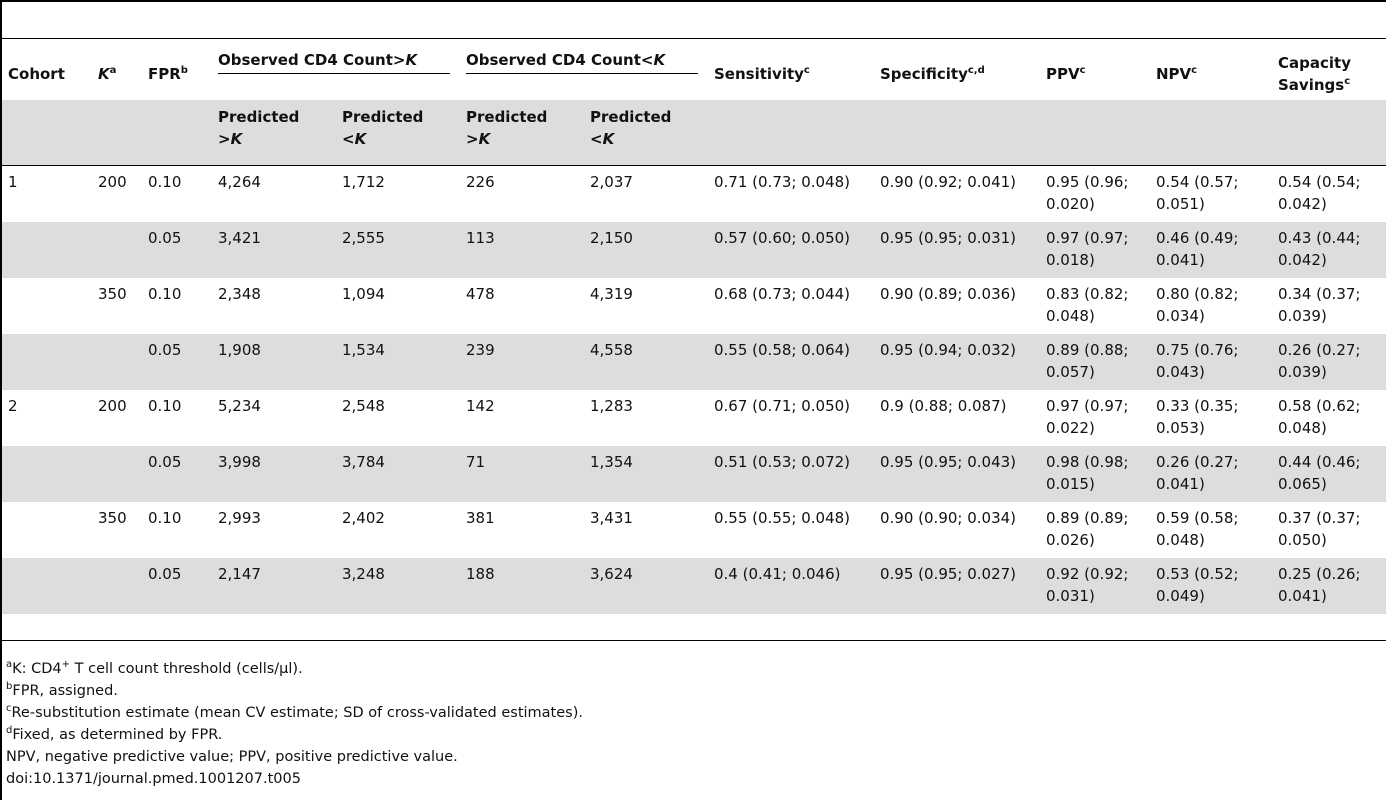 This screenshot has width=1386, height=800. What do you see at coordinates (522, 250) in the screenshot?
I see `cell-obs-lt-pred-gt: 113` at bounding box center [522, 250].